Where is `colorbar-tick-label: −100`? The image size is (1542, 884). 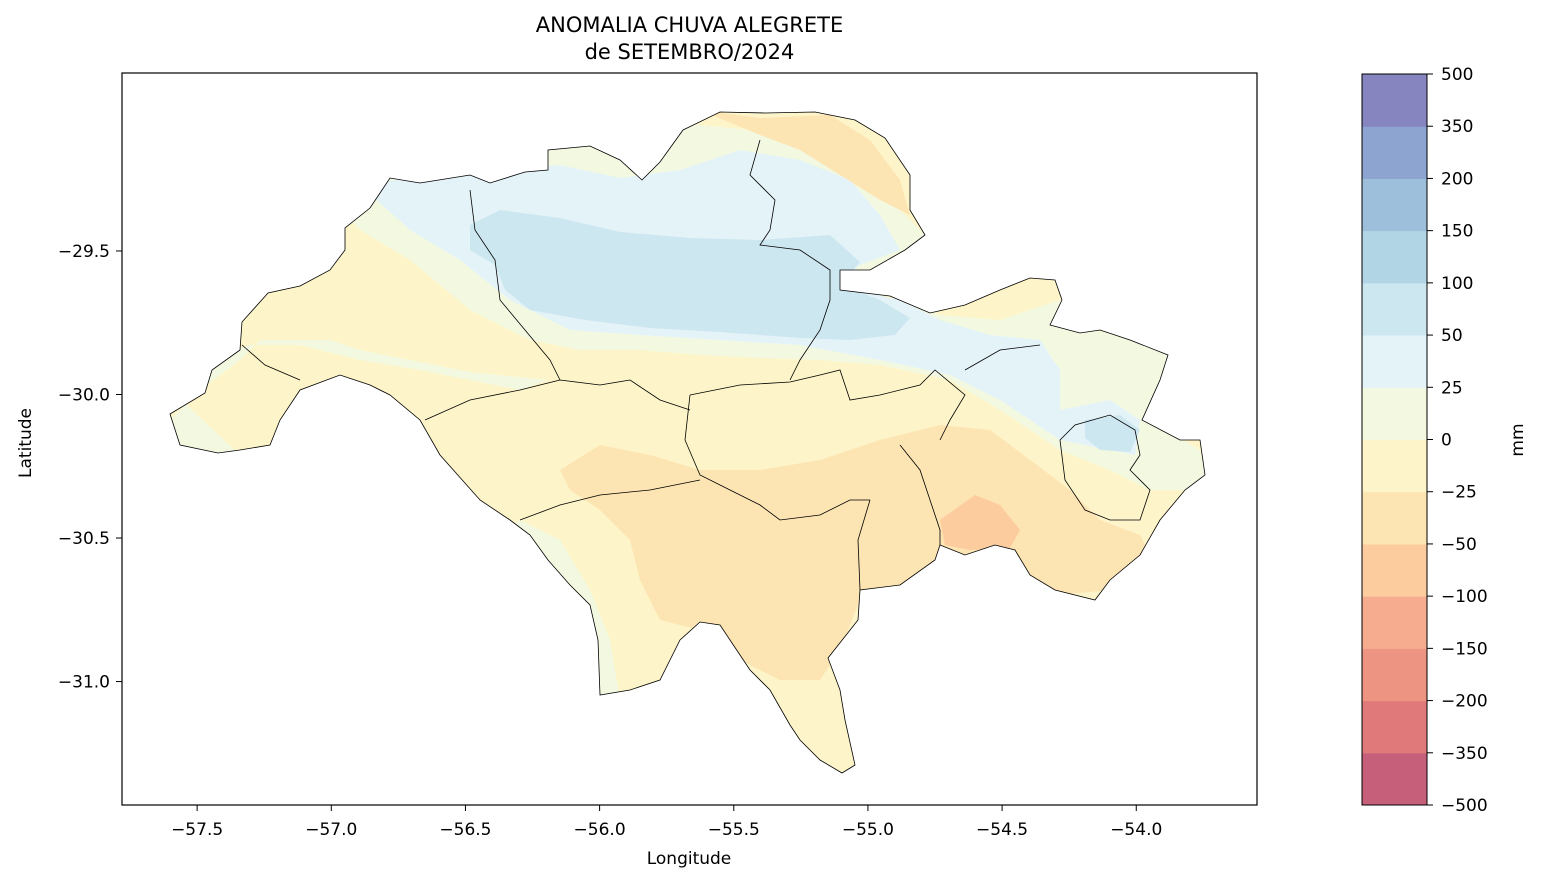 colorbar-tick-label: −100 is located at coordinates (1464, 597).